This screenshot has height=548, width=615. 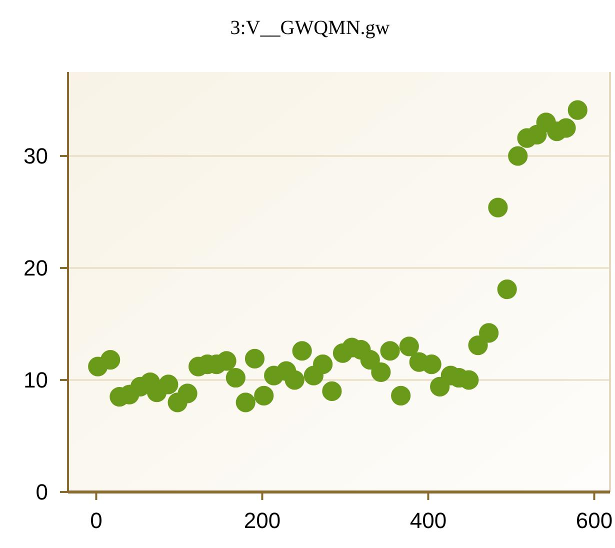 What do you see at coordinates (428, 520) in the screenshot?
I see `x-tick-label: 400` at bounding box center [428, 520].